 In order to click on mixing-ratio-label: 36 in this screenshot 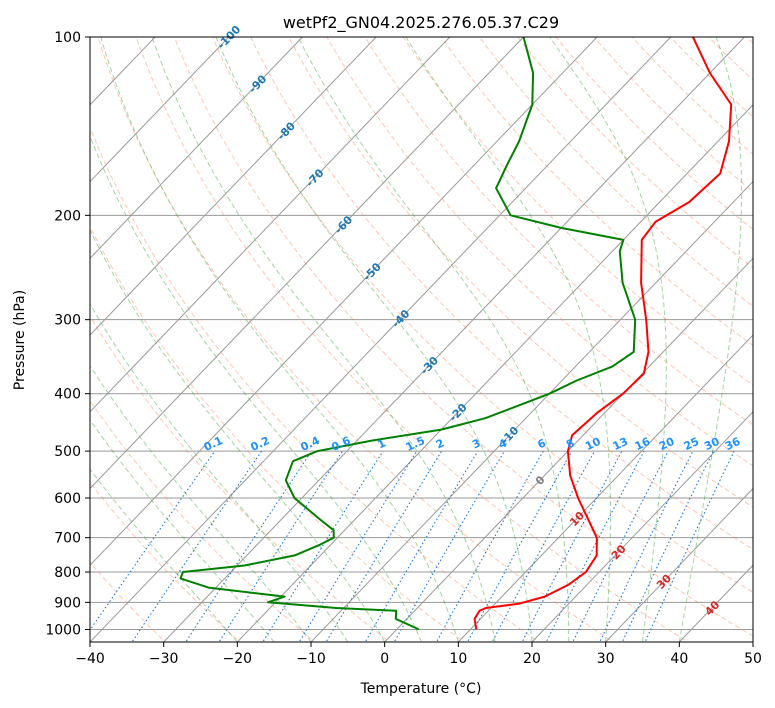, I will do `click(733, 444)`.